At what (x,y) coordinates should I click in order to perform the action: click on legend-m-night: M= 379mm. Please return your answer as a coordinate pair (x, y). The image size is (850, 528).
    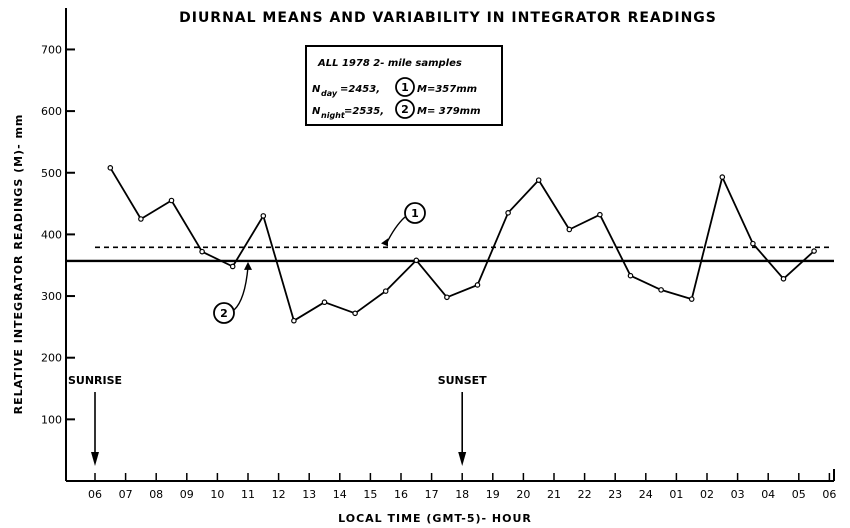
    Looking at the image, I should click on (449, 111).